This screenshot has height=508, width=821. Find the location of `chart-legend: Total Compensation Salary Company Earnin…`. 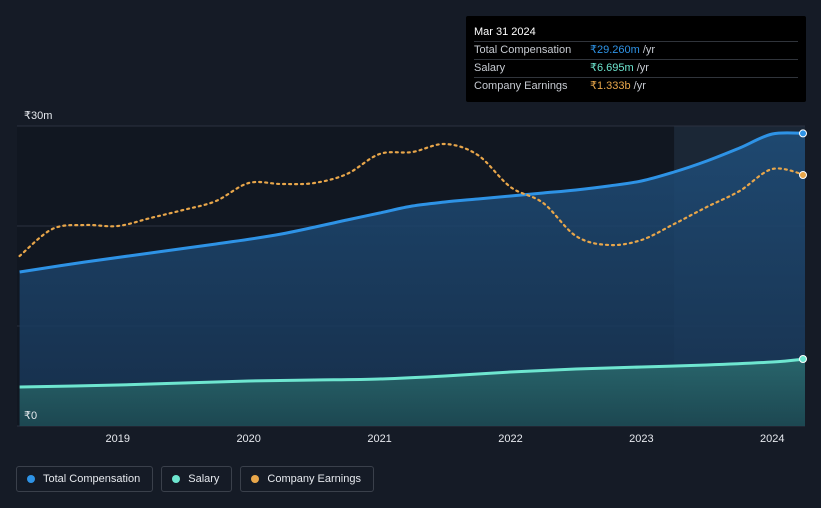

chart-legend: Total Compensation Salary Company Earnin… is located at coordinates (195, 479).